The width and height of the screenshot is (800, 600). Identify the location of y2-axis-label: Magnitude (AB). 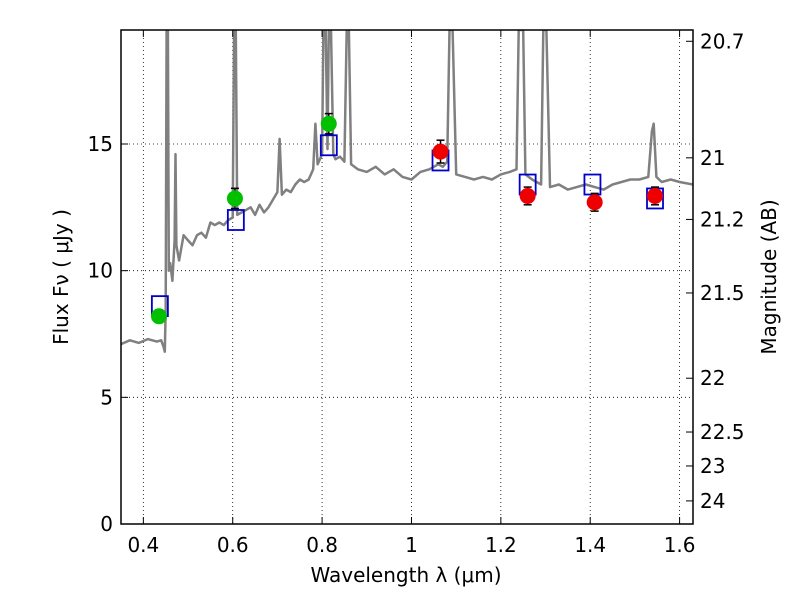
(769, 276).